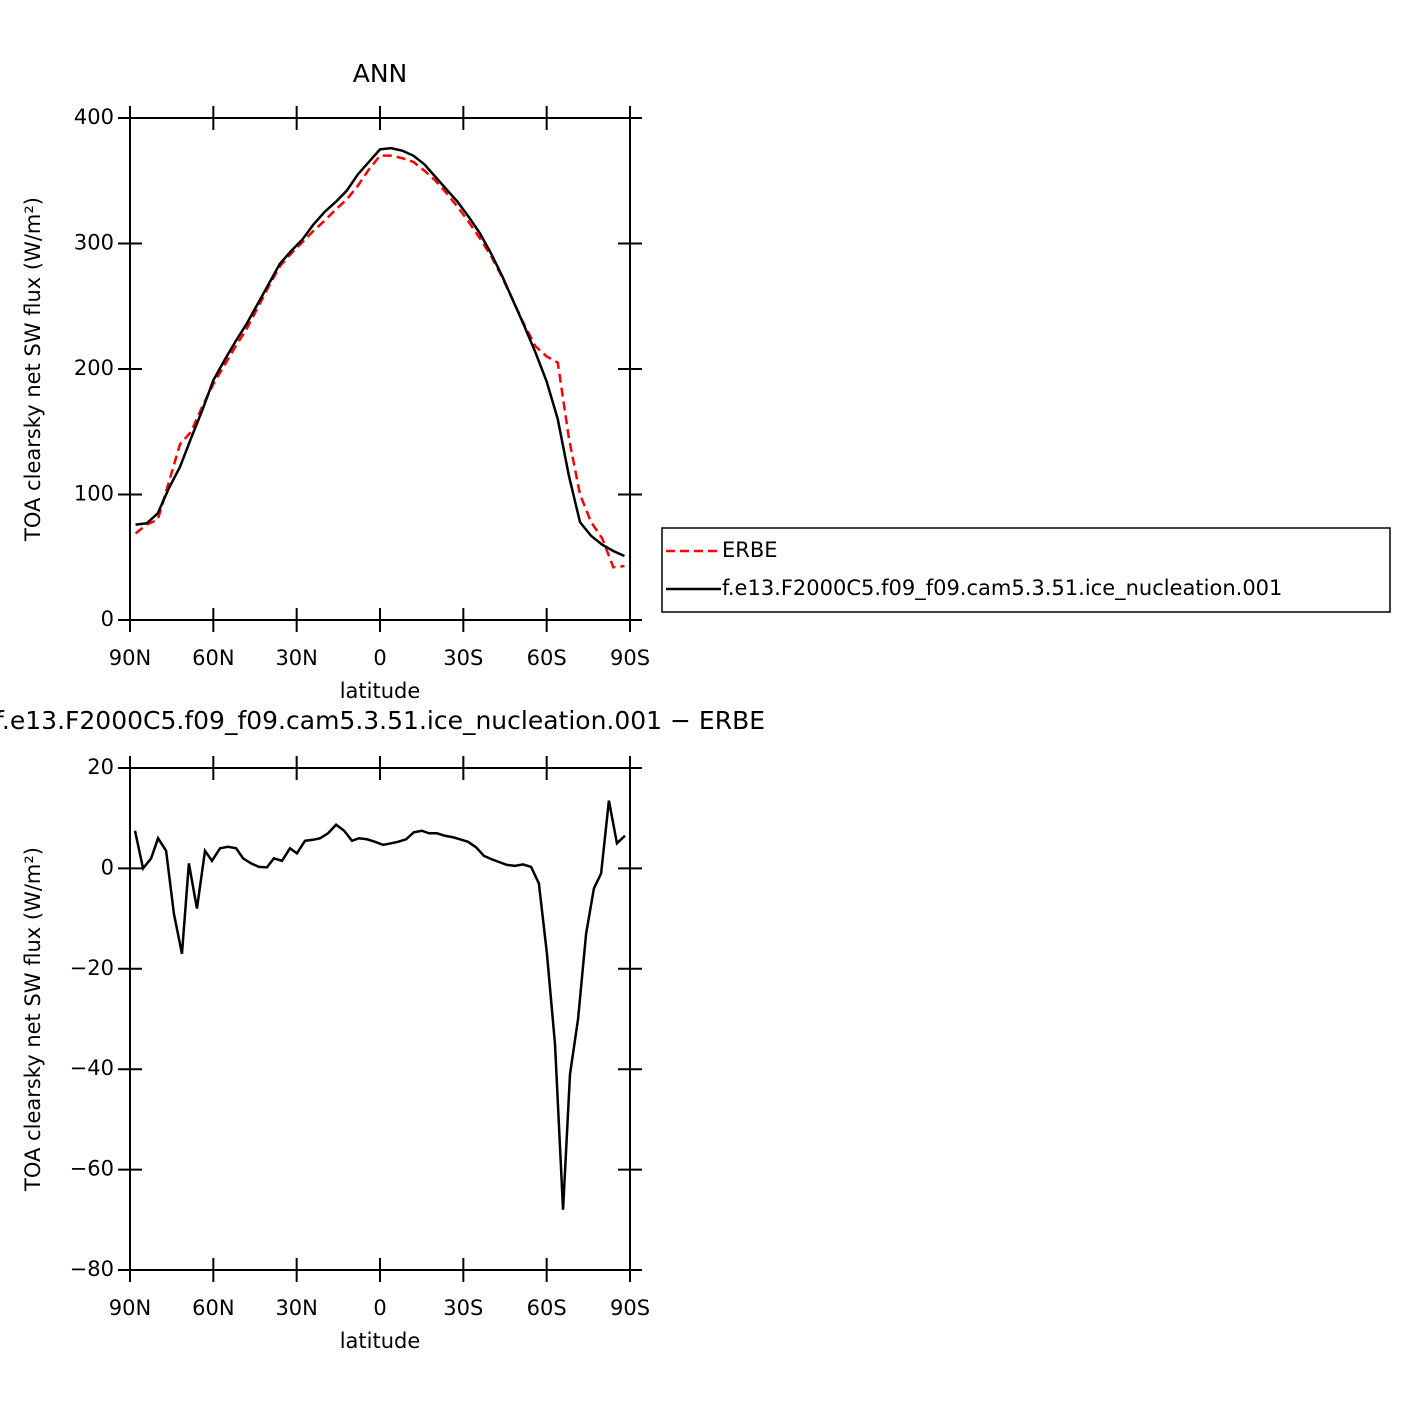 This screenshot has width=1410, height=1413. What do you see at coordinates (100, 767) in the screenshot?
I see `y-tick-label: 20` at bounding box center [100, 767].